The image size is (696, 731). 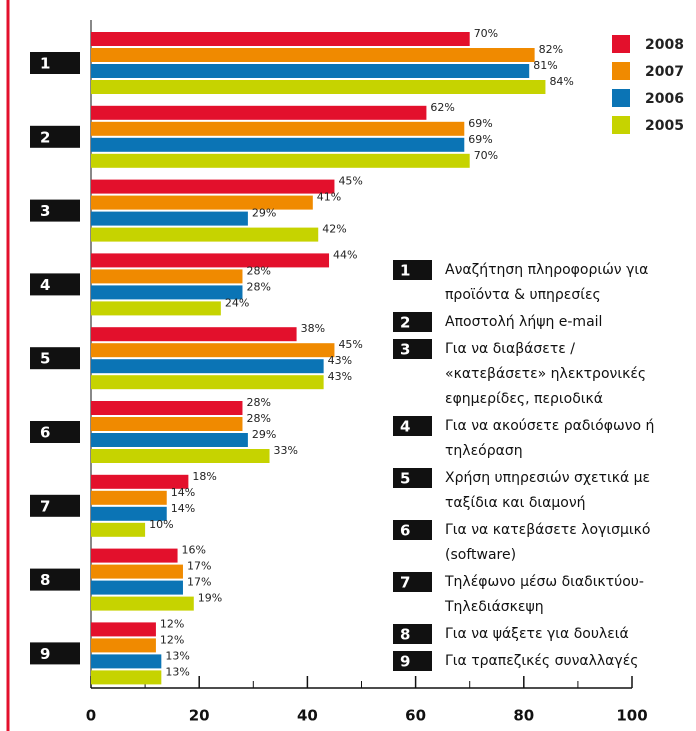 I want to click on value-label: 41%, so click(x=329, y=197).